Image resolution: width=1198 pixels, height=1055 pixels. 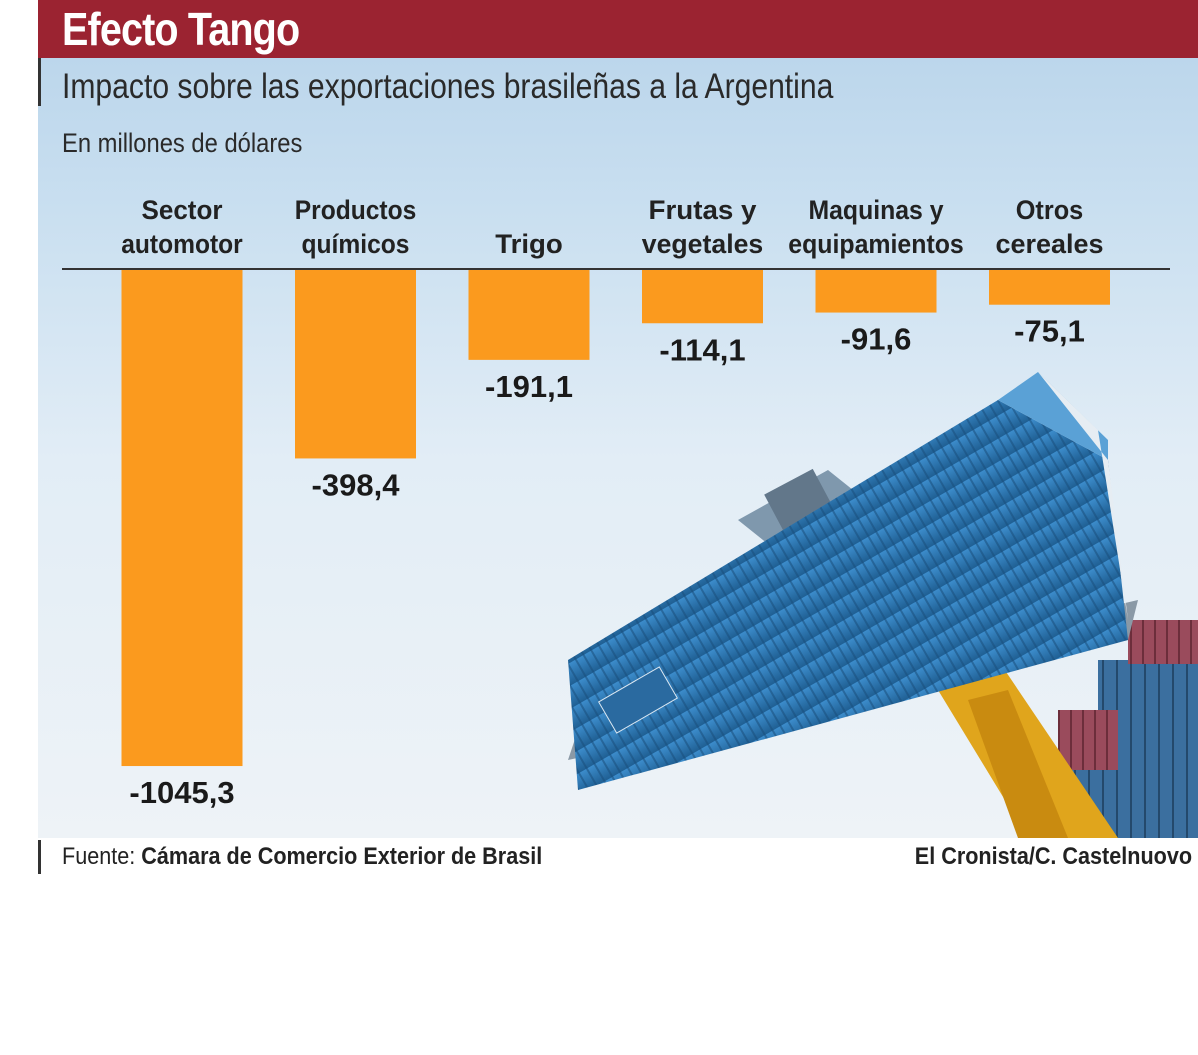 What do you see at coordinates (356, 210) in the screenshot?
I see `category-label-1-0: Productos` at bounding box center [356, 210].